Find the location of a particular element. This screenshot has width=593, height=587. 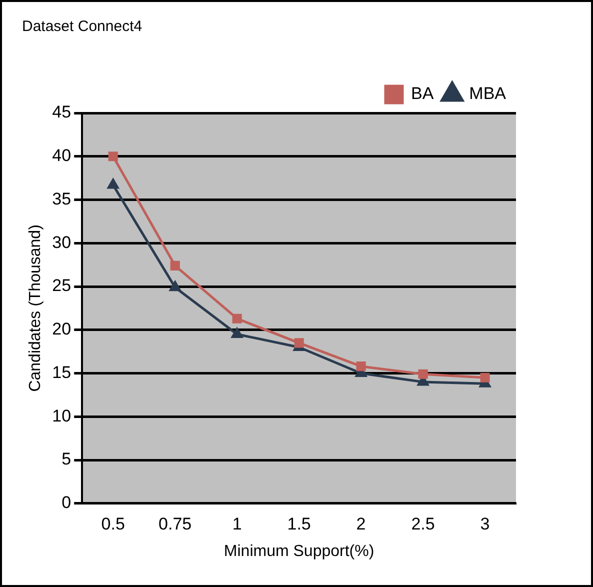

y-tick-label: 0 is located at coordinates (67, 502).